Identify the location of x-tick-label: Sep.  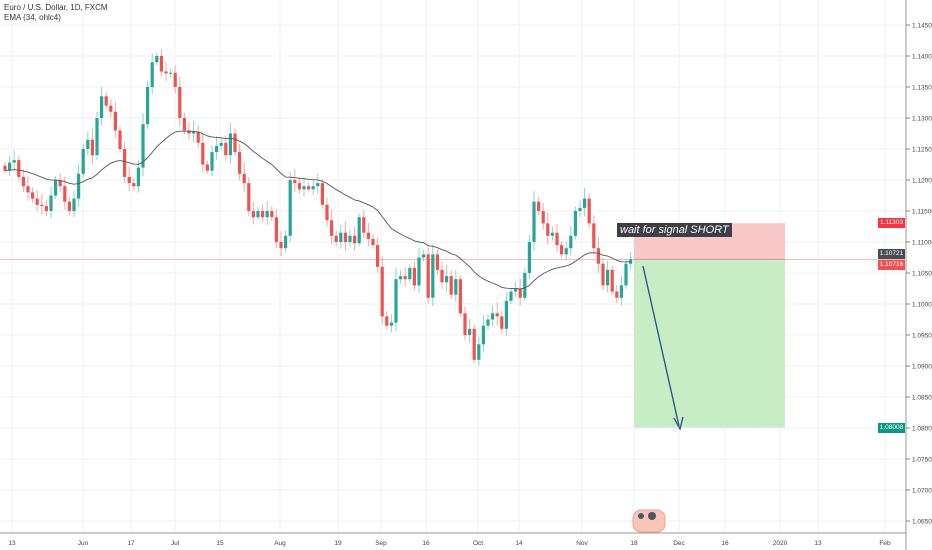
(381, 543).